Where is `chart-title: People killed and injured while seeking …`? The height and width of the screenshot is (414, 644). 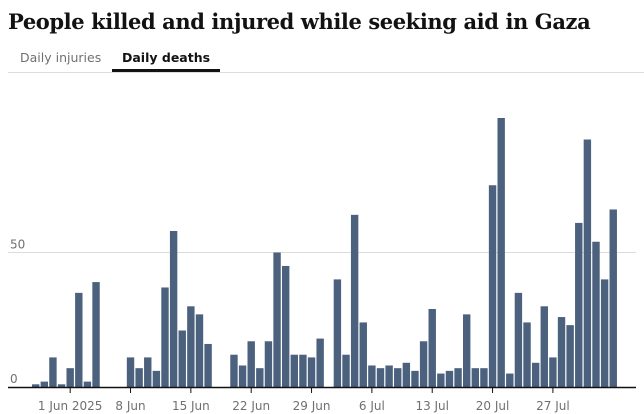
chart-title: People killed and injured while seeking … is located at coordinates (299, 21).